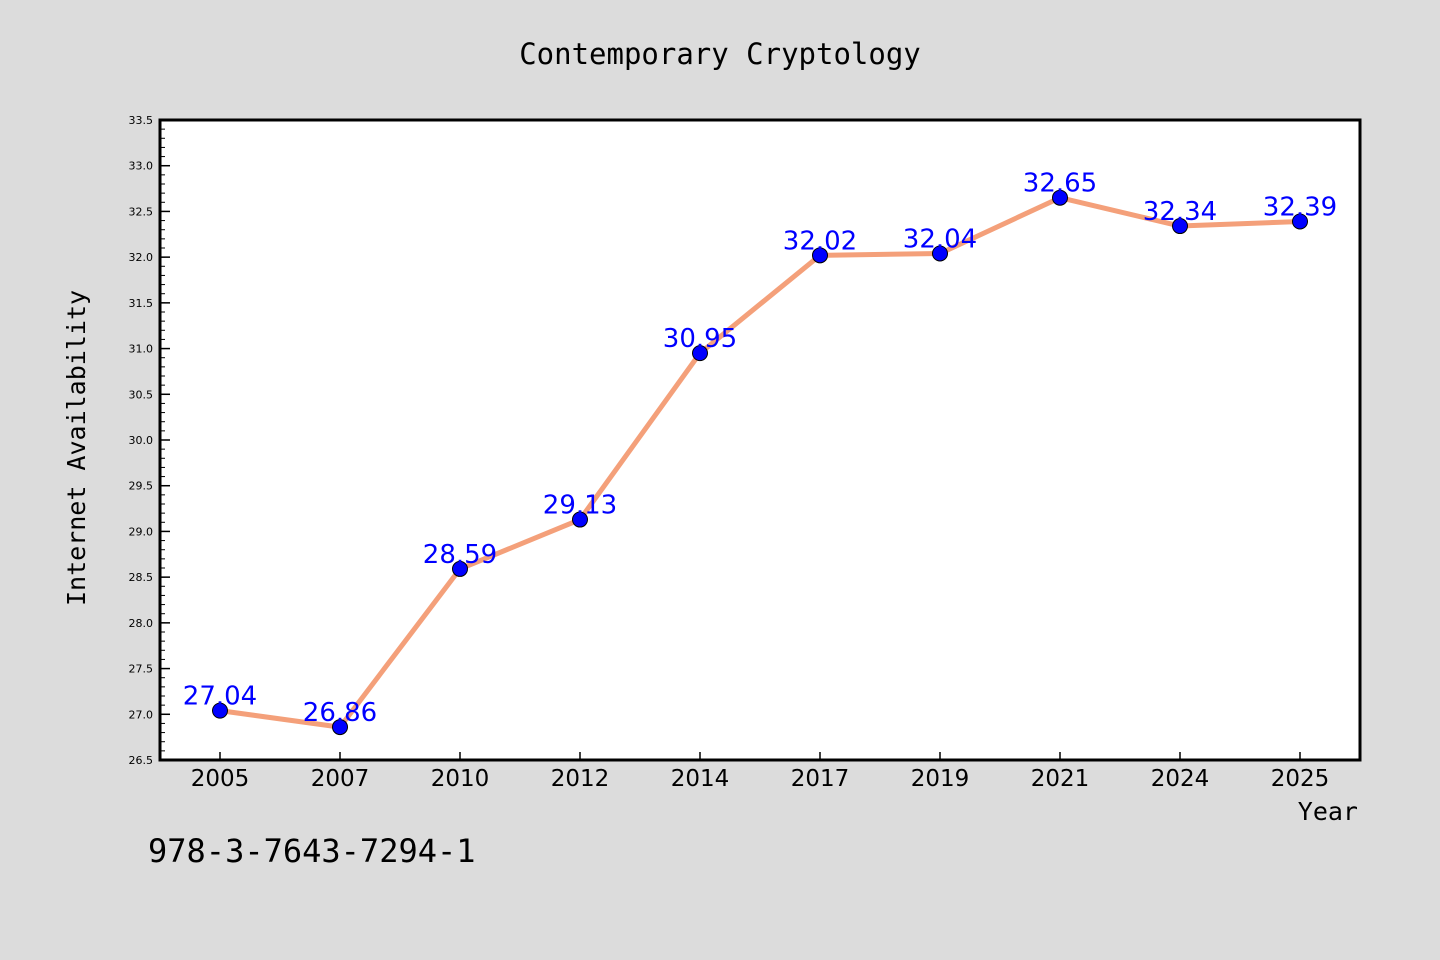 The image size is (1440, 960). What do you see at coordinates (1180, 779) in the screenshot?
I see `x-tick-label: 2024` at bounding box center [1180, 779].